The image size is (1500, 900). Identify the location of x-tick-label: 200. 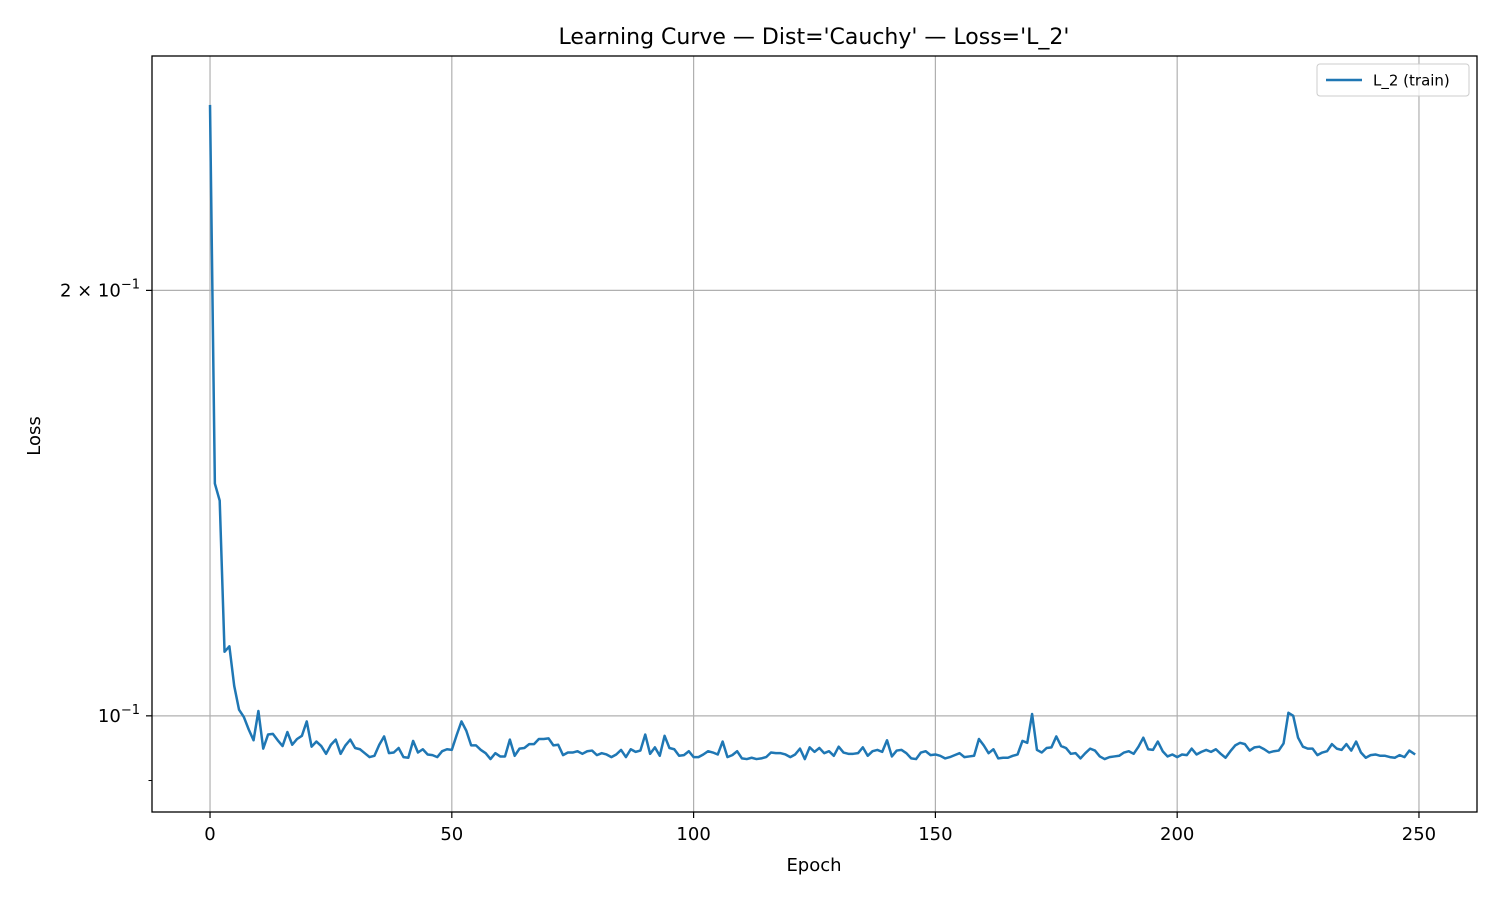
(1177, 834).